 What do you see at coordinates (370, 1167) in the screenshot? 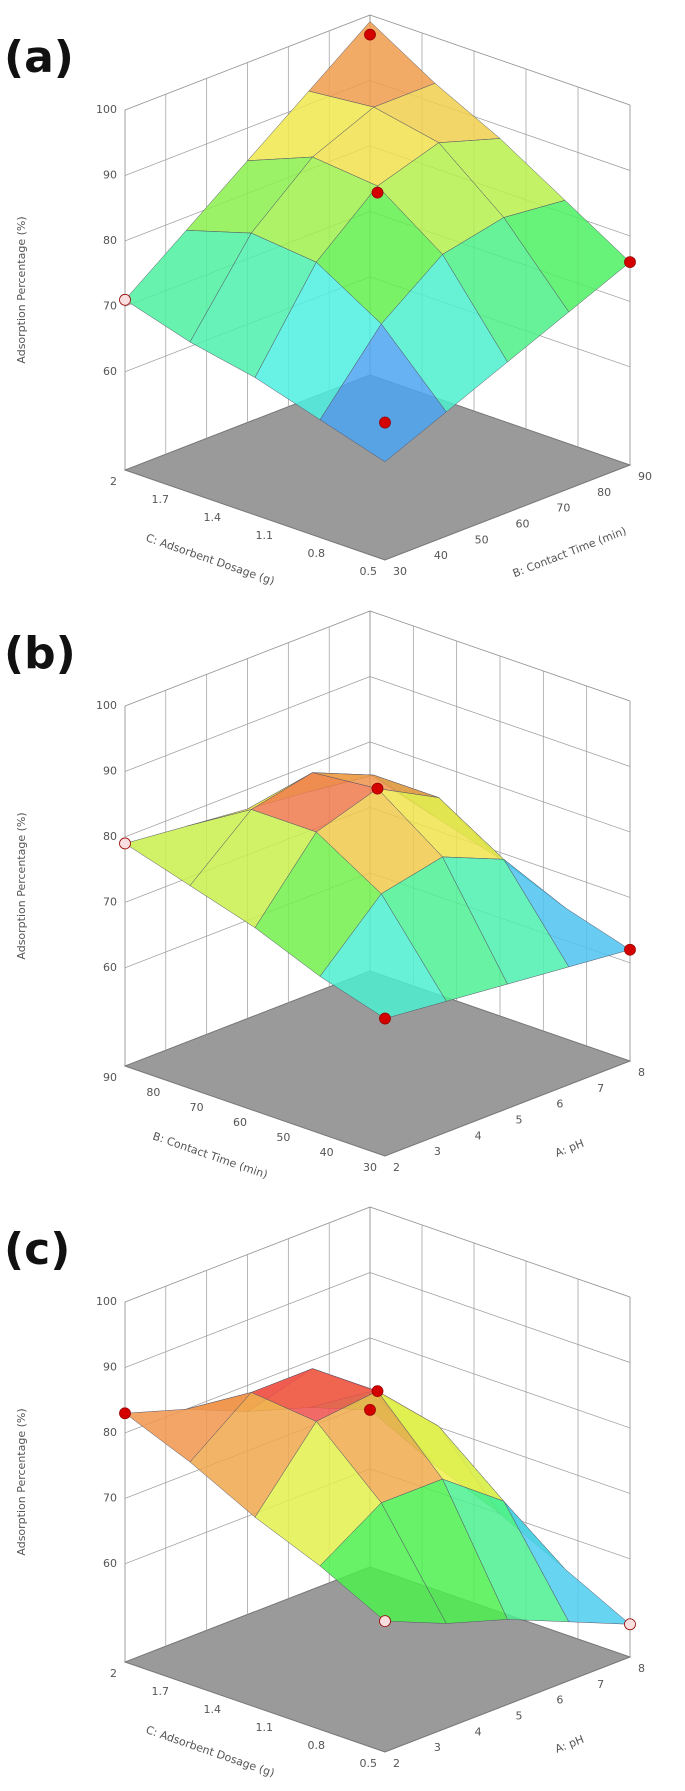
I see `x-tick-label: 30` at bounding box center [370, 1167].